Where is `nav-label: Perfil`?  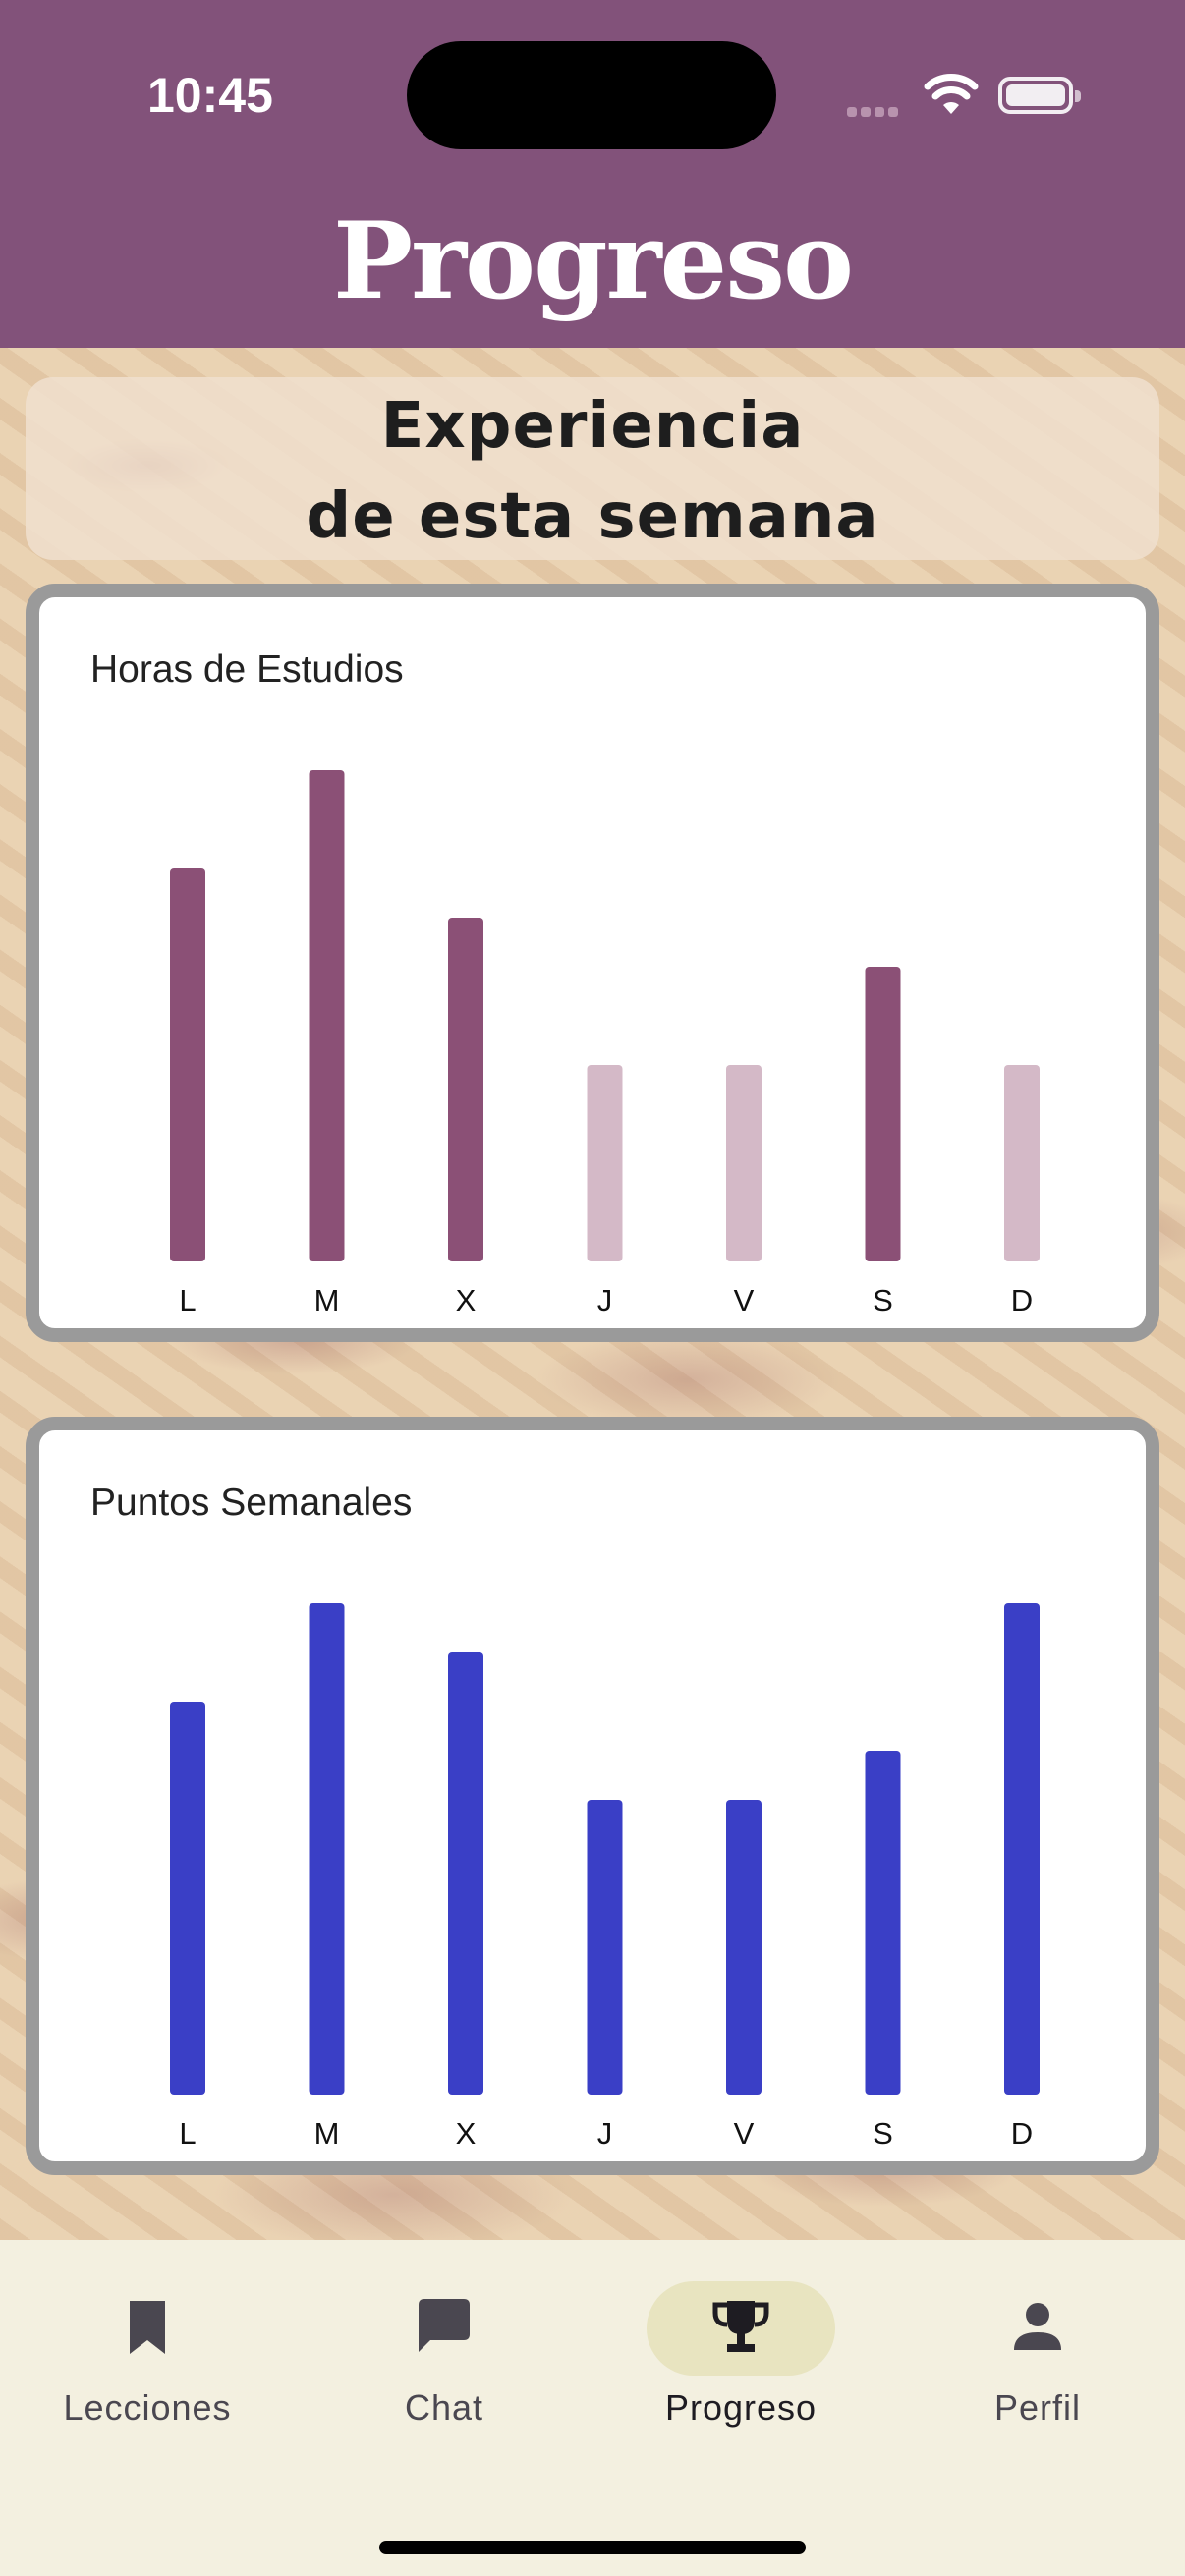 nav-label: Perfil is located at coordinates (1038, 2407).